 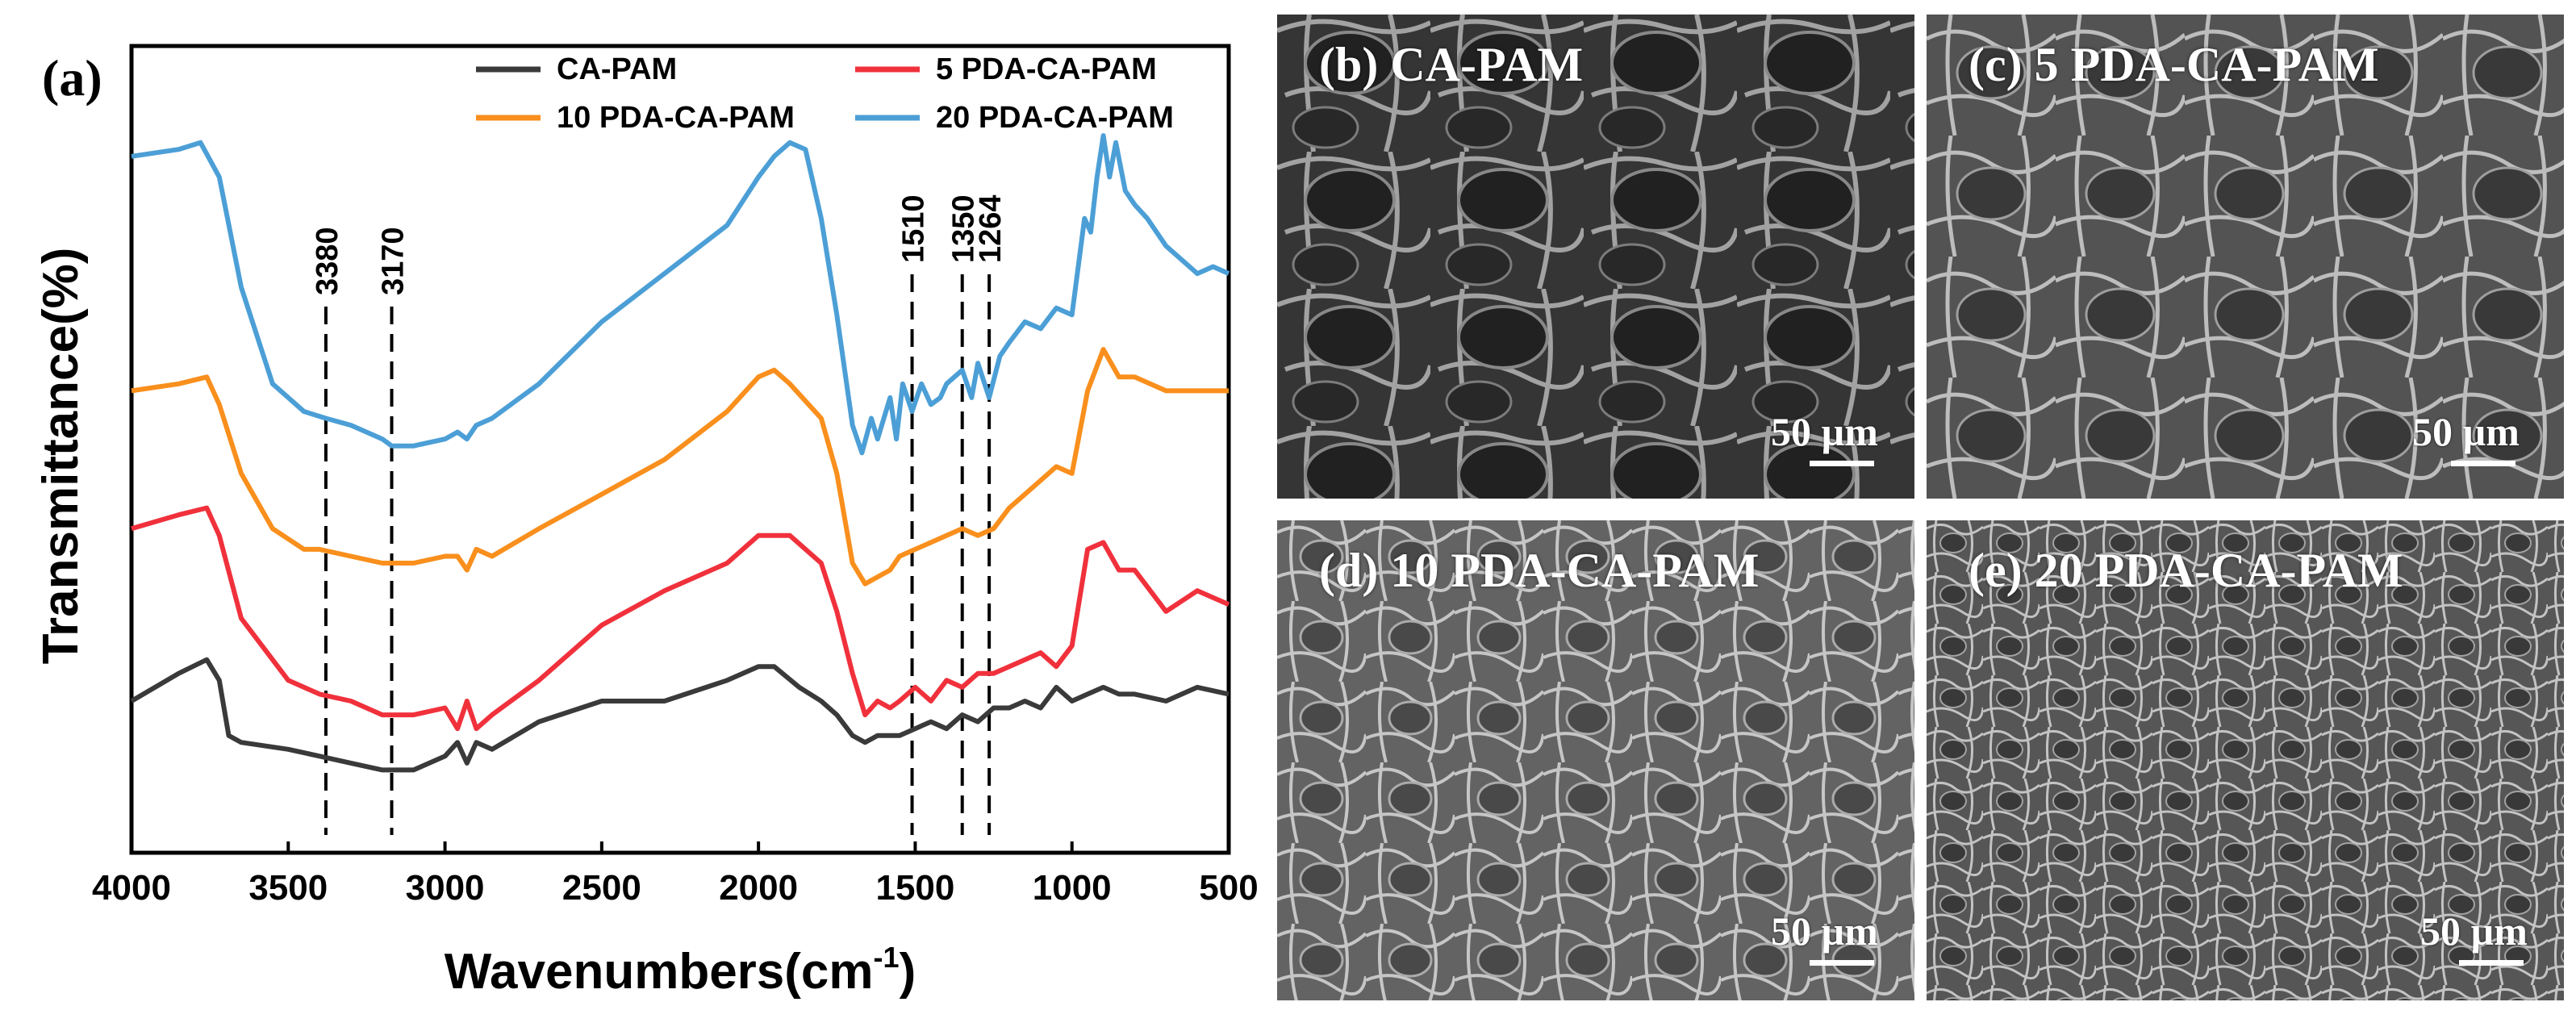 What do you see at coordinates (1451, 64) in the screenshot?
I see `sem-label-b: (b) CA-PAM` at bounding box center [1451, 64].